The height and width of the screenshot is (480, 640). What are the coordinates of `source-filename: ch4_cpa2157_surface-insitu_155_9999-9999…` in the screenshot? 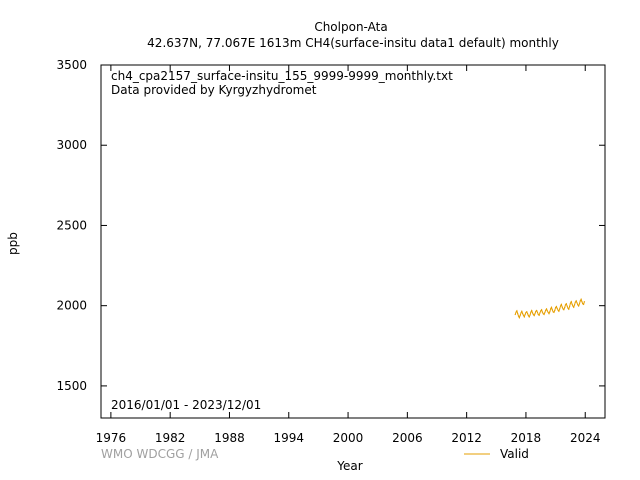 It's located at (282, 76).